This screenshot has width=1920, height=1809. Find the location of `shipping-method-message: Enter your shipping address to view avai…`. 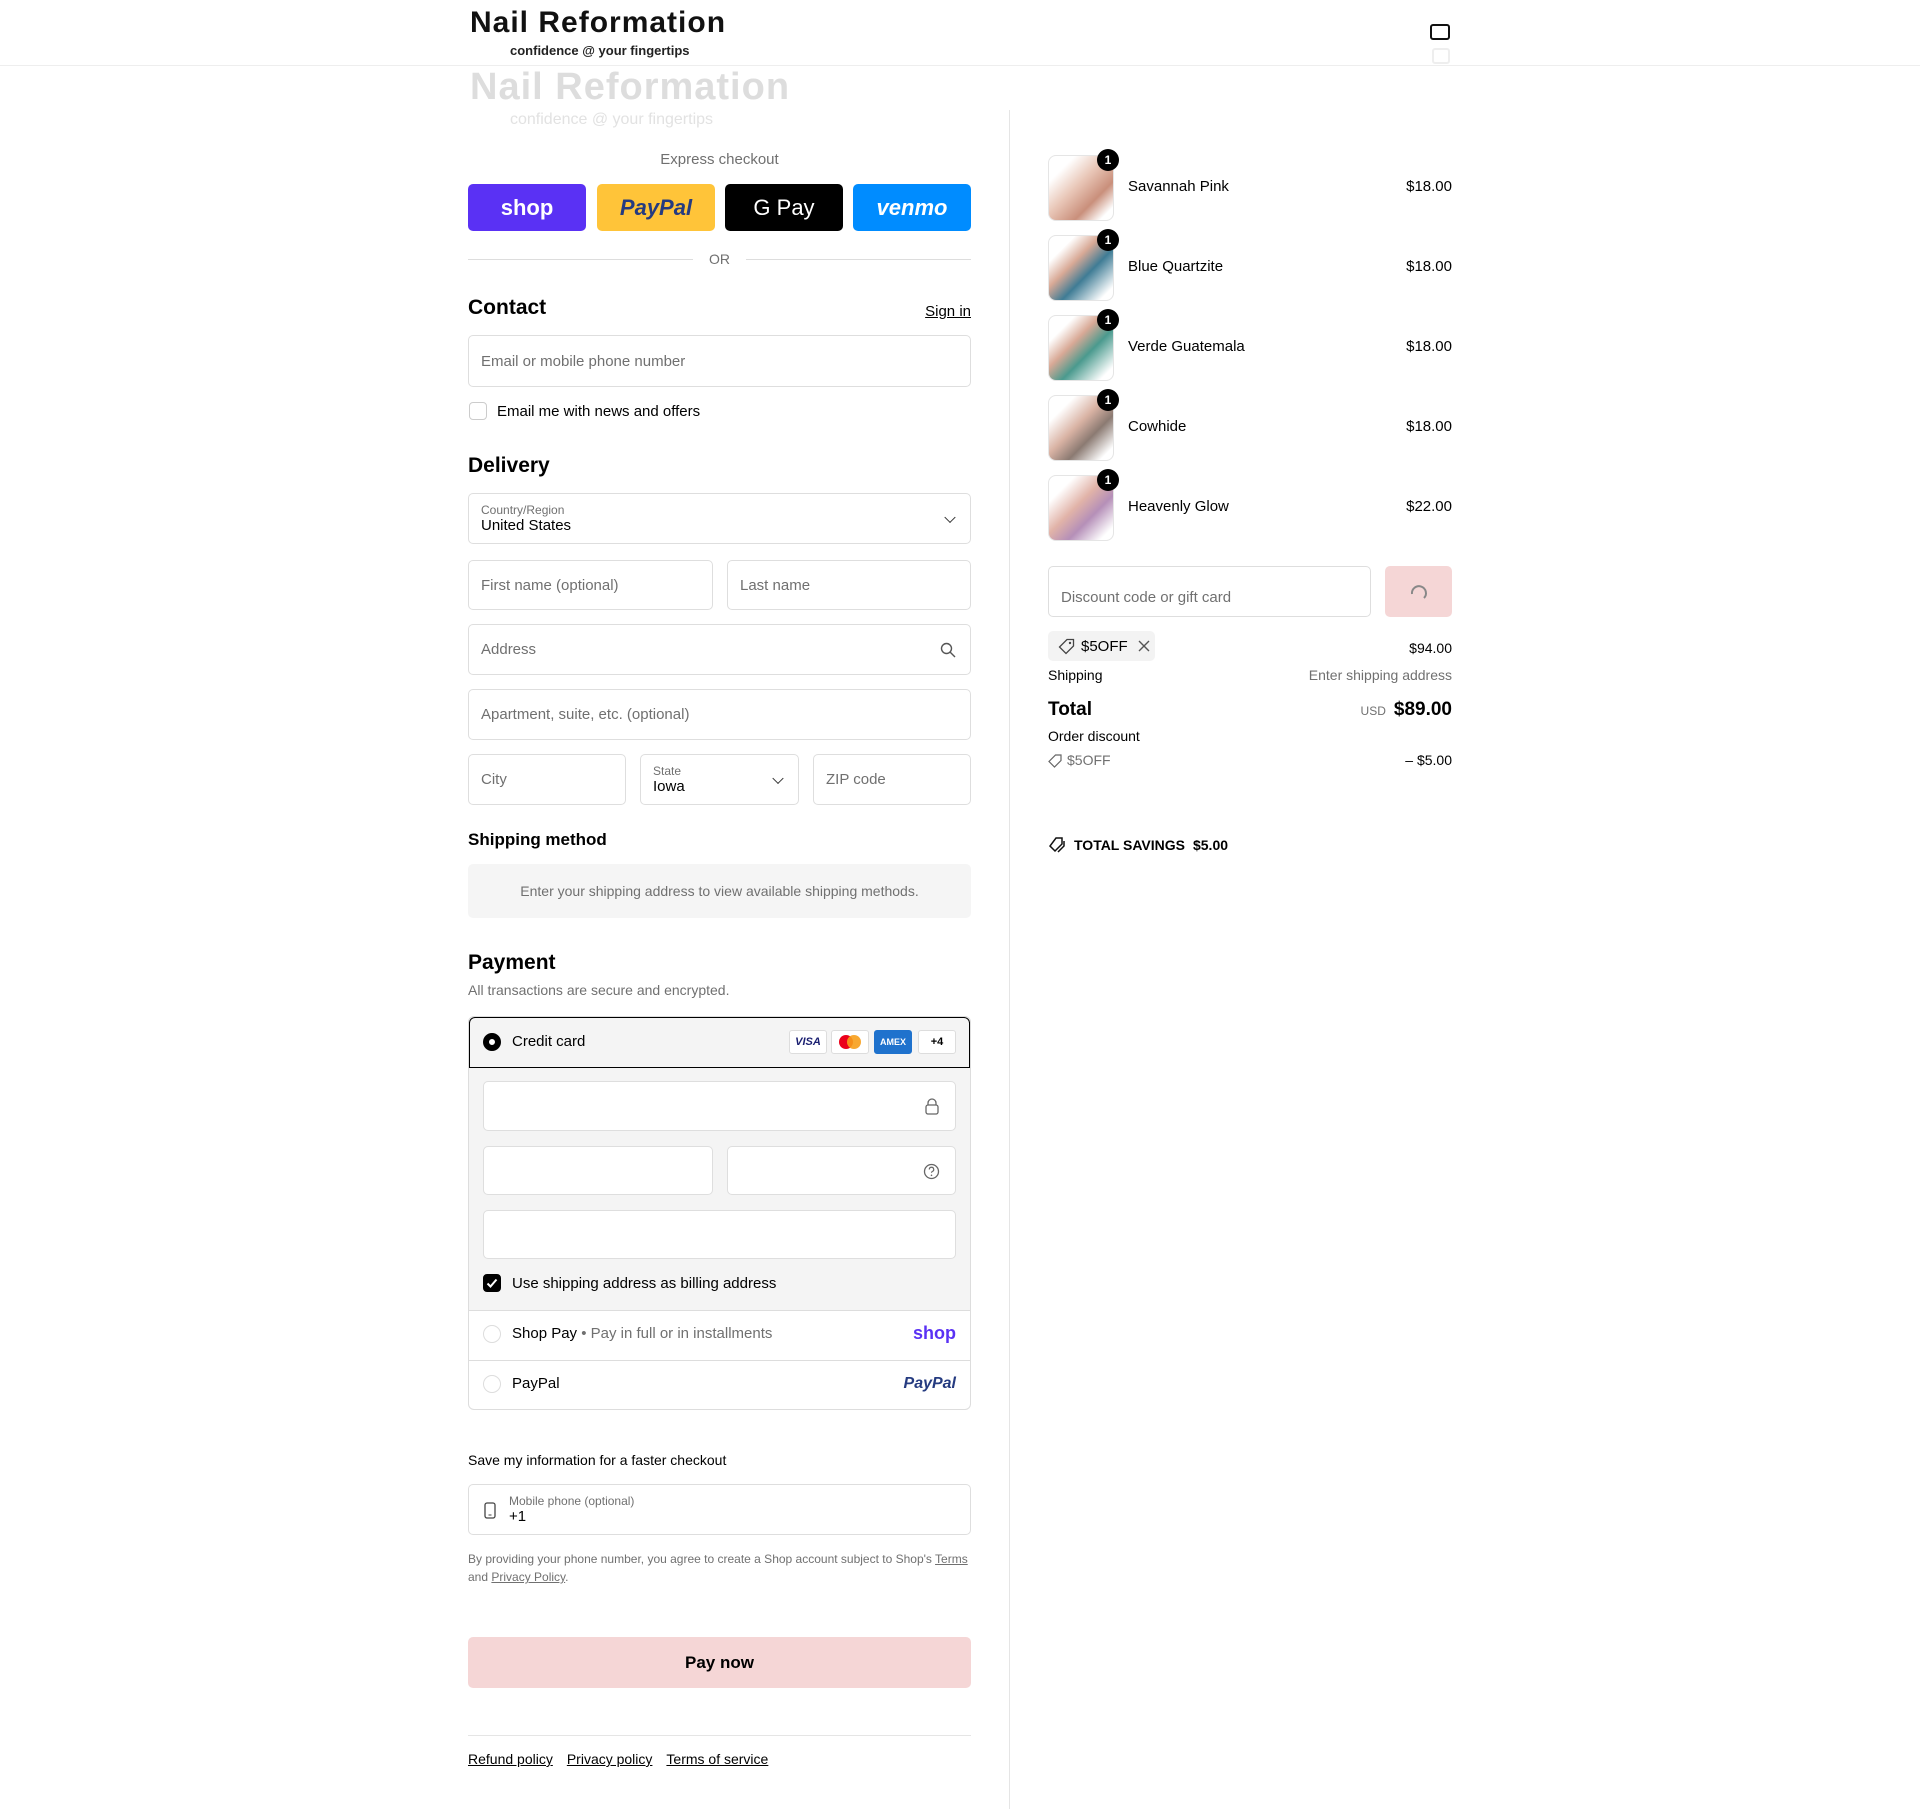

shipping-method-message: Enter your shipping address to view avai… is located at coordinates (719, 891).